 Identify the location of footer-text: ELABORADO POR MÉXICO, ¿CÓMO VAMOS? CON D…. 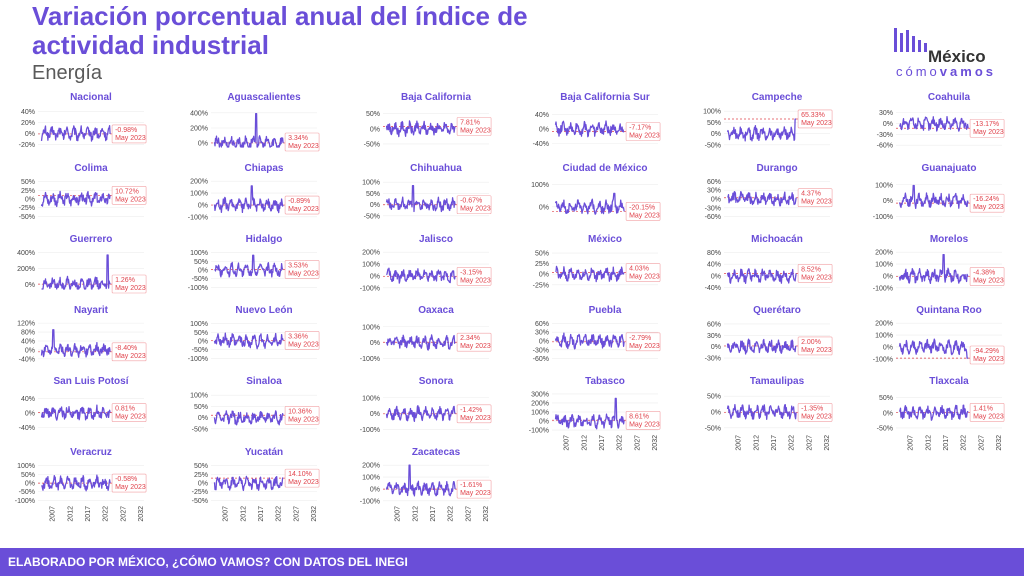
(208, 562).